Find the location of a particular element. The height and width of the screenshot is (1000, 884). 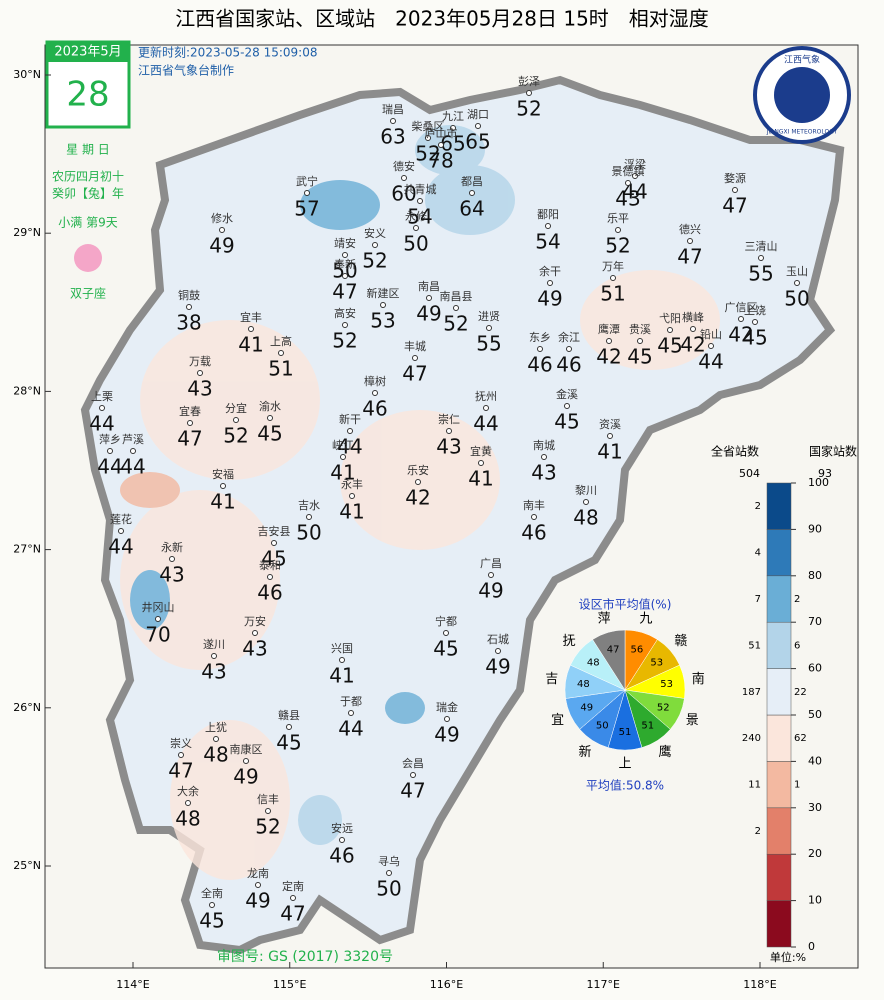

station-name: 萍乡 is located at coordinates (110, 439).